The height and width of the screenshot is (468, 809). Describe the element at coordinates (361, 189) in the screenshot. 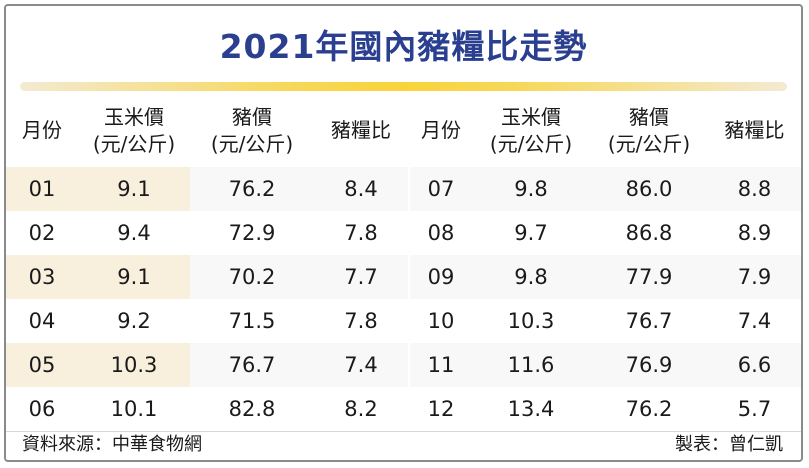

I see `cell-ratio: 8.4` at that location.